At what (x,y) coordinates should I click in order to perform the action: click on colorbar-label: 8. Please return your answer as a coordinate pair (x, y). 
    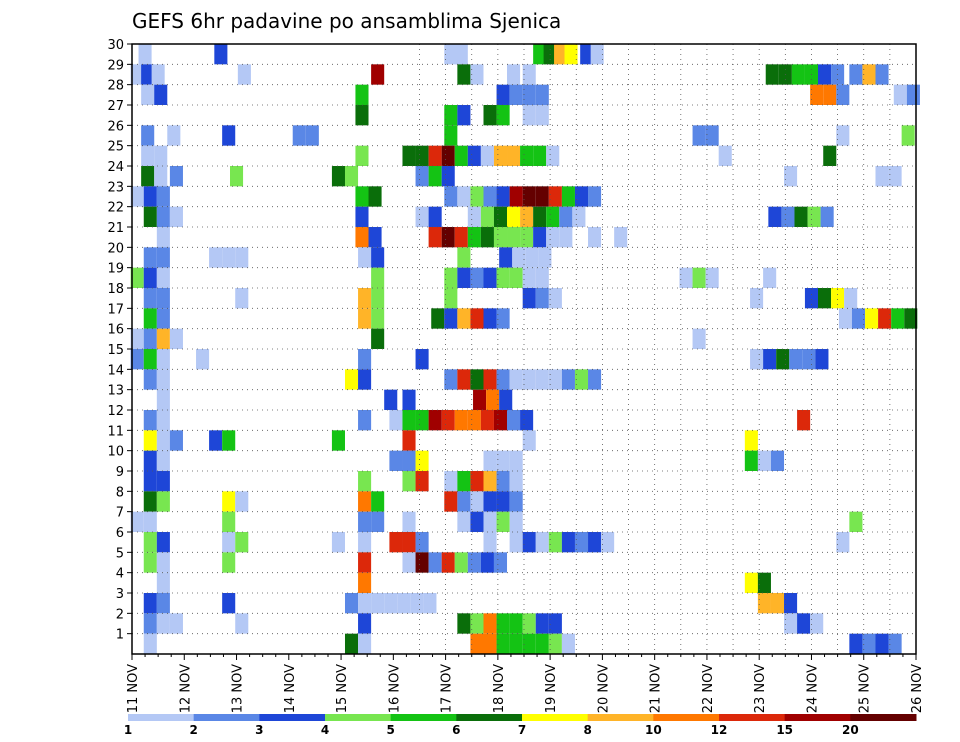
    Looking at the image, I should click on (587, 730).